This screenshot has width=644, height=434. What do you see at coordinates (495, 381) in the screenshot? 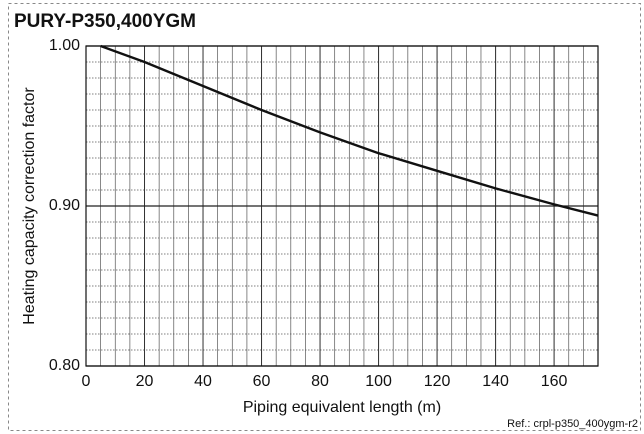
I see `x-tick-label: 140` at bounding box center [495, 381].